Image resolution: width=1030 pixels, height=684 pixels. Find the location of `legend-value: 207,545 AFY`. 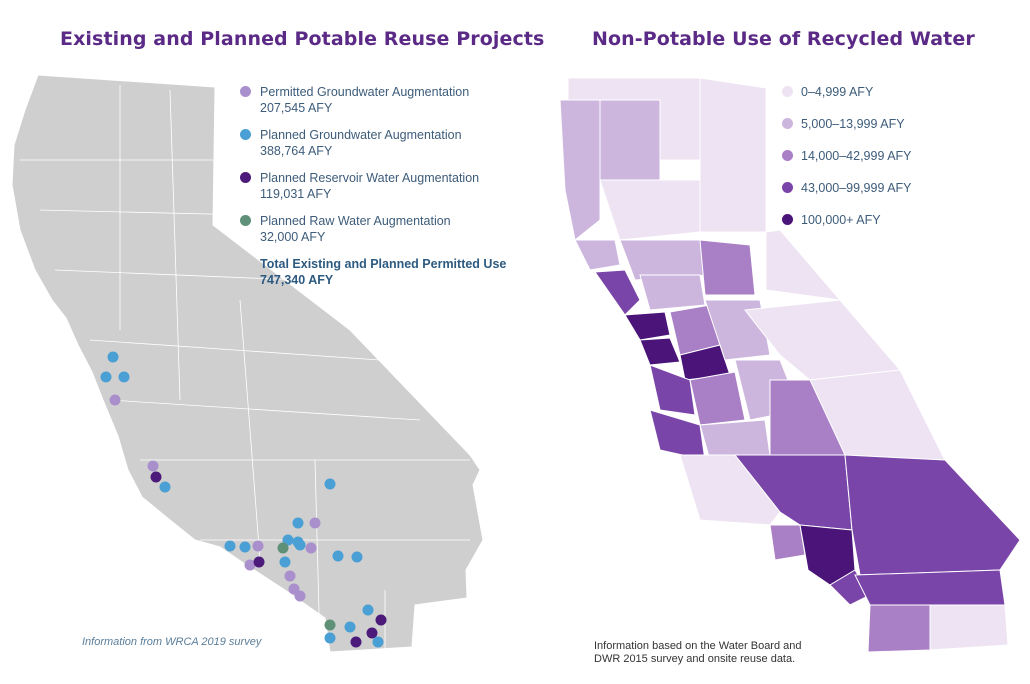

legend-value: 207,545 AFY is located at coordinates (296, 108).